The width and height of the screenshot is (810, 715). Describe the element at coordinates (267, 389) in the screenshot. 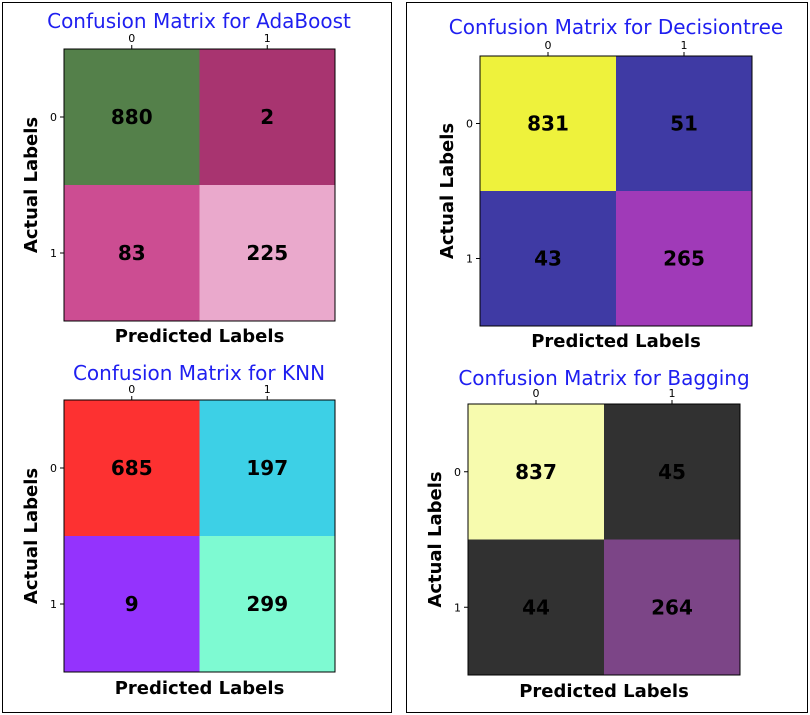

I see `x-tick-label-knn-1: 1` at that location.